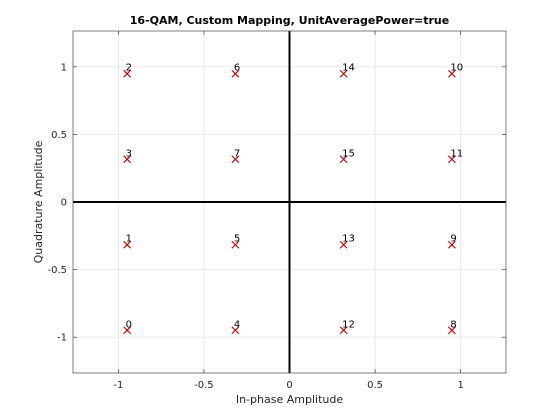  I want to click on point-label: 2, so click(129, 68).